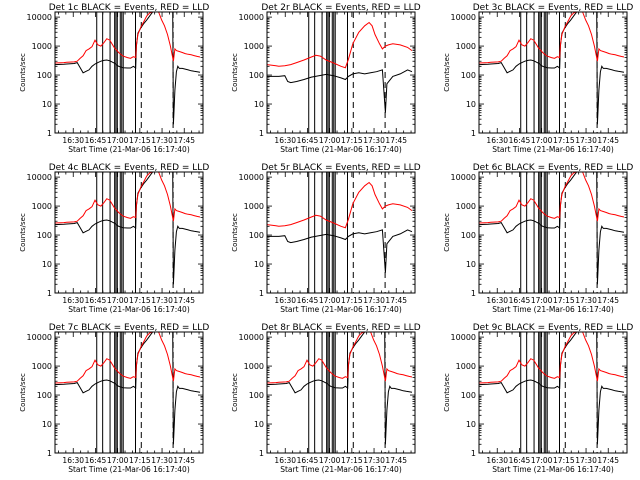 The image size is (640, 480). What do you see at coordinates (340, 168) in the screenshot?
I see `panel-title: Det 5r BLACK = Events, RED = LLD` at bounding box center [340, 168].